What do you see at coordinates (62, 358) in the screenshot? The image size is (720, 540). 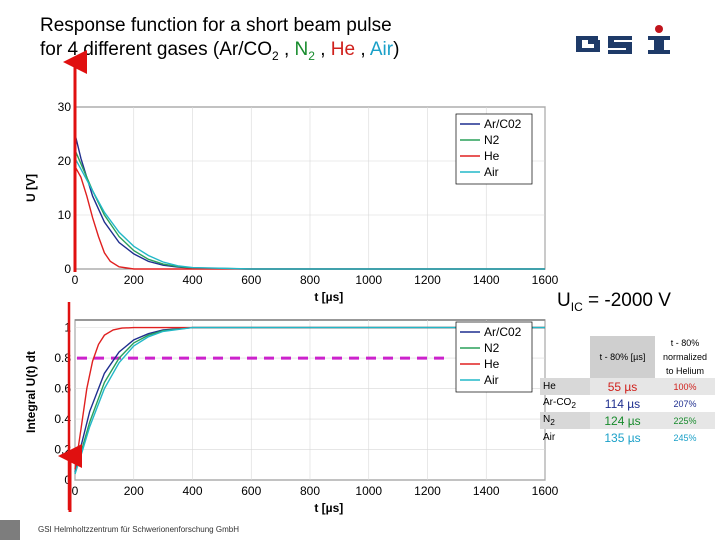 I see `y-tick-label: 0.8` at bounding box center [62, 358].